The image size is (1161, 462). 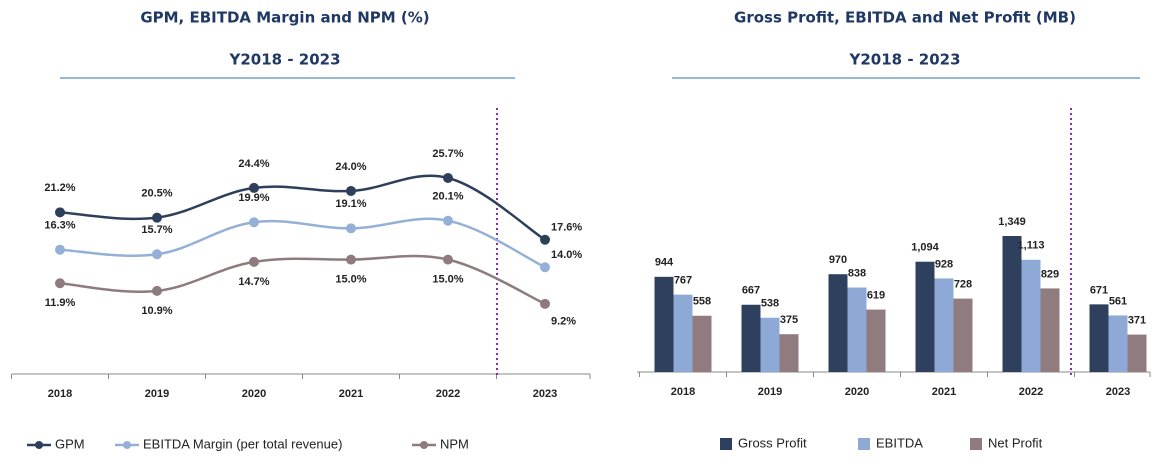 I want to click on left-subtitle: Y2018 - 2023, so click(x=284, y=60).